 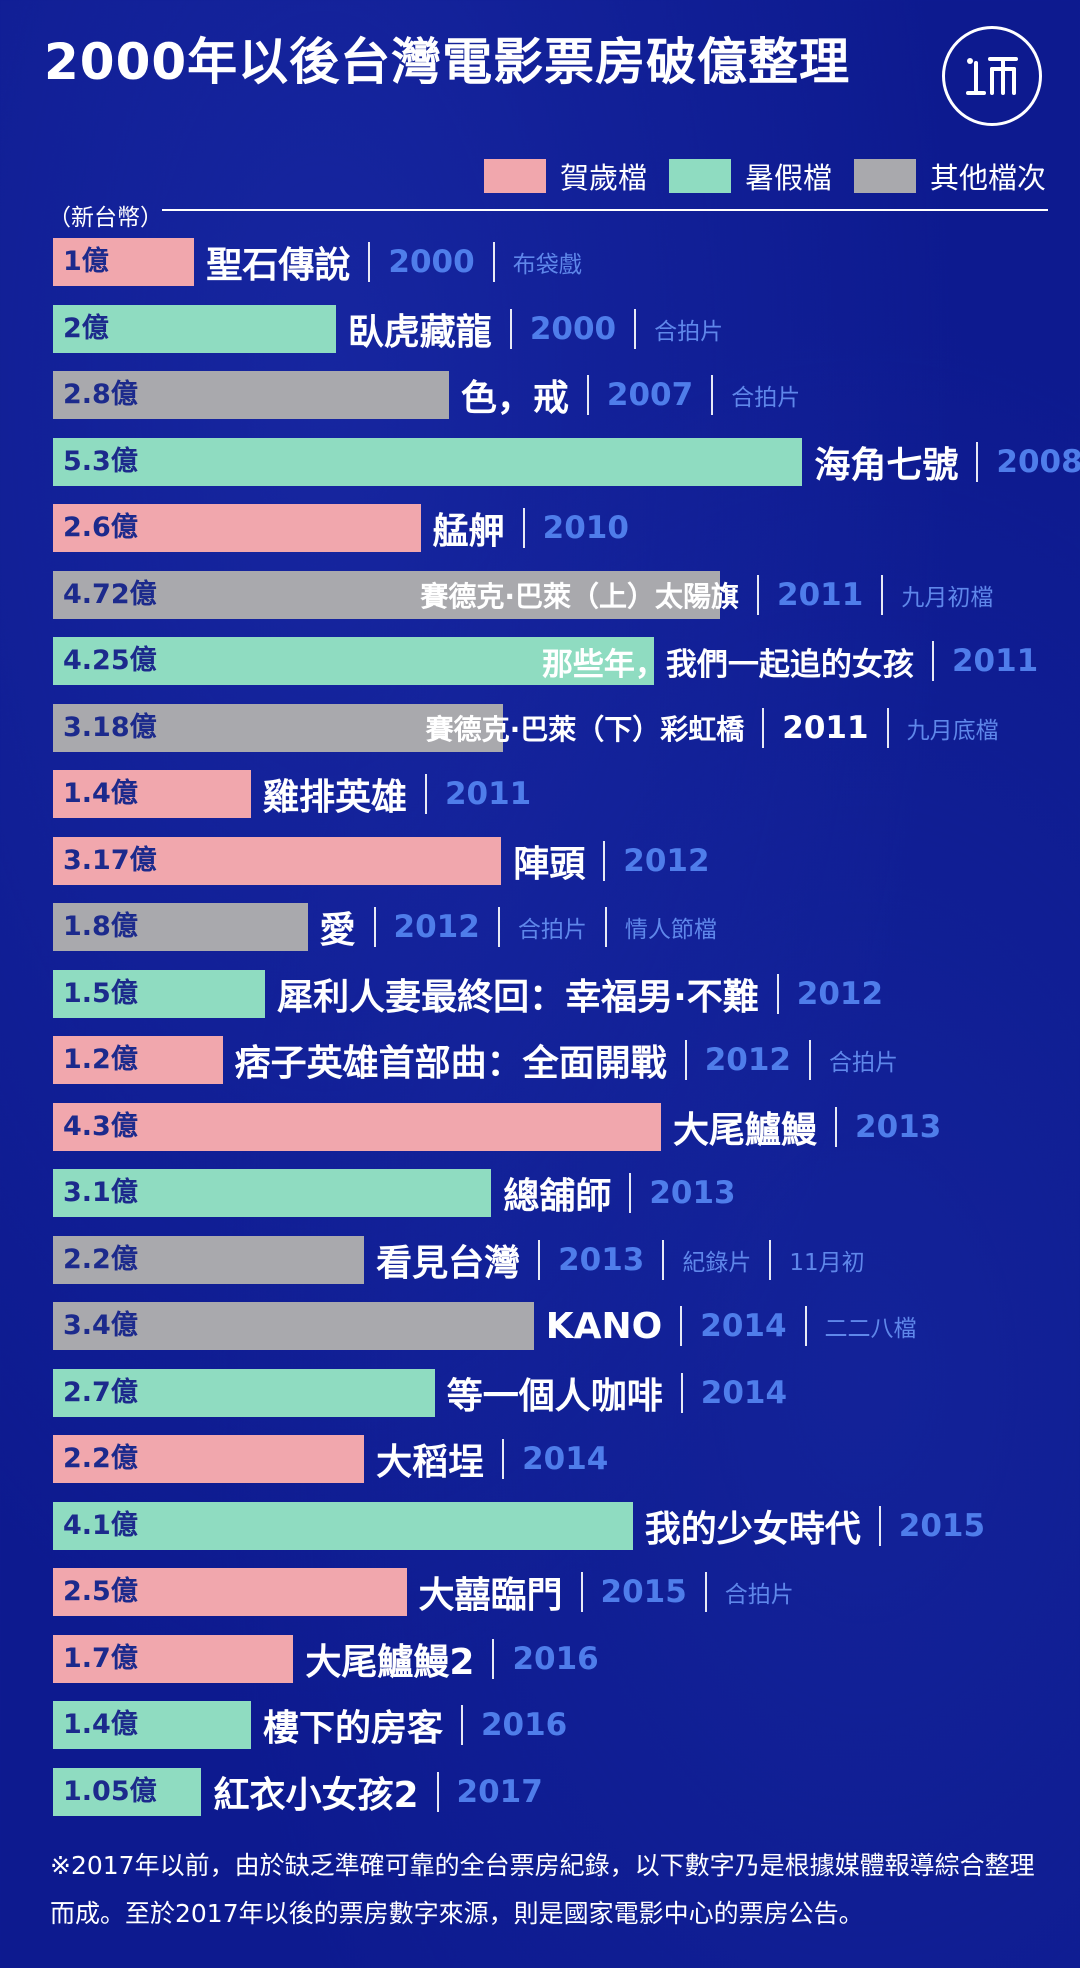 What do you see at coordinates (554, 1396) in the screenshot?
I see `film-title: 等一個人咖啡` at bounding box center [554, 1396].